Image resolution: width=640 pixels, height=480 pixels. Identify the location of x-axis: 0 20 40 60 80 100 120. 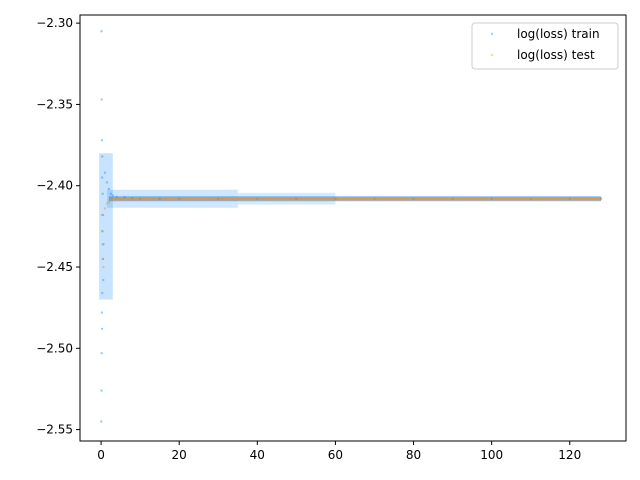
(339, 451).